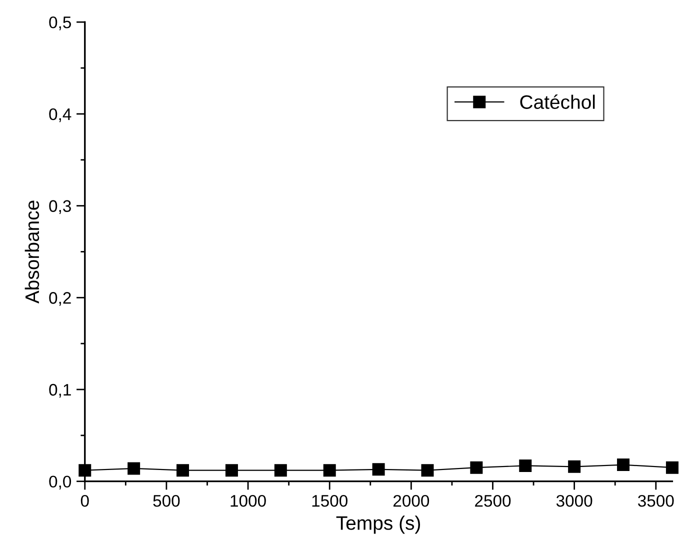 This screenshot has height=552, width=679. Describe the element at coordinates (330, 500) in the screenshot. I see `x-tick-label: 1500` at that location.